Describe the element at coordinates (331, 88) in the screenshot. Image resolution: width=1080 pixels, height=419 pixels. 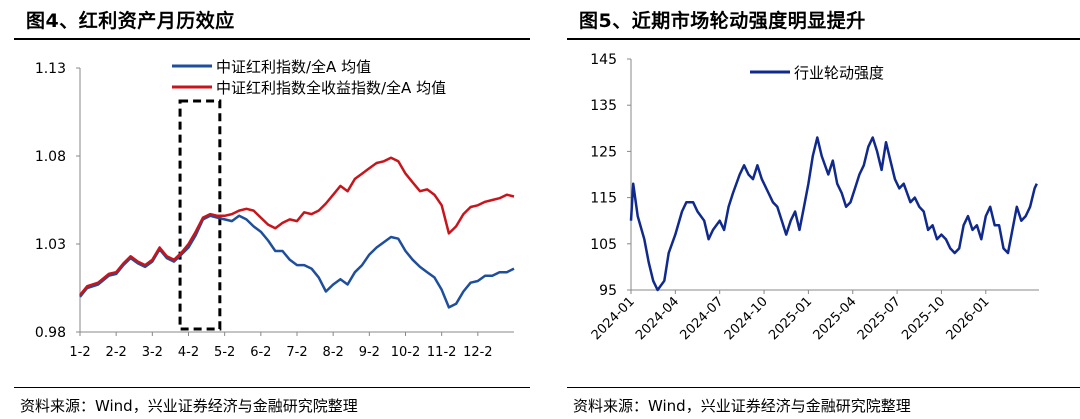
I see `legend-label: 中证红利指数全收益指数/全A 均值` at that location.